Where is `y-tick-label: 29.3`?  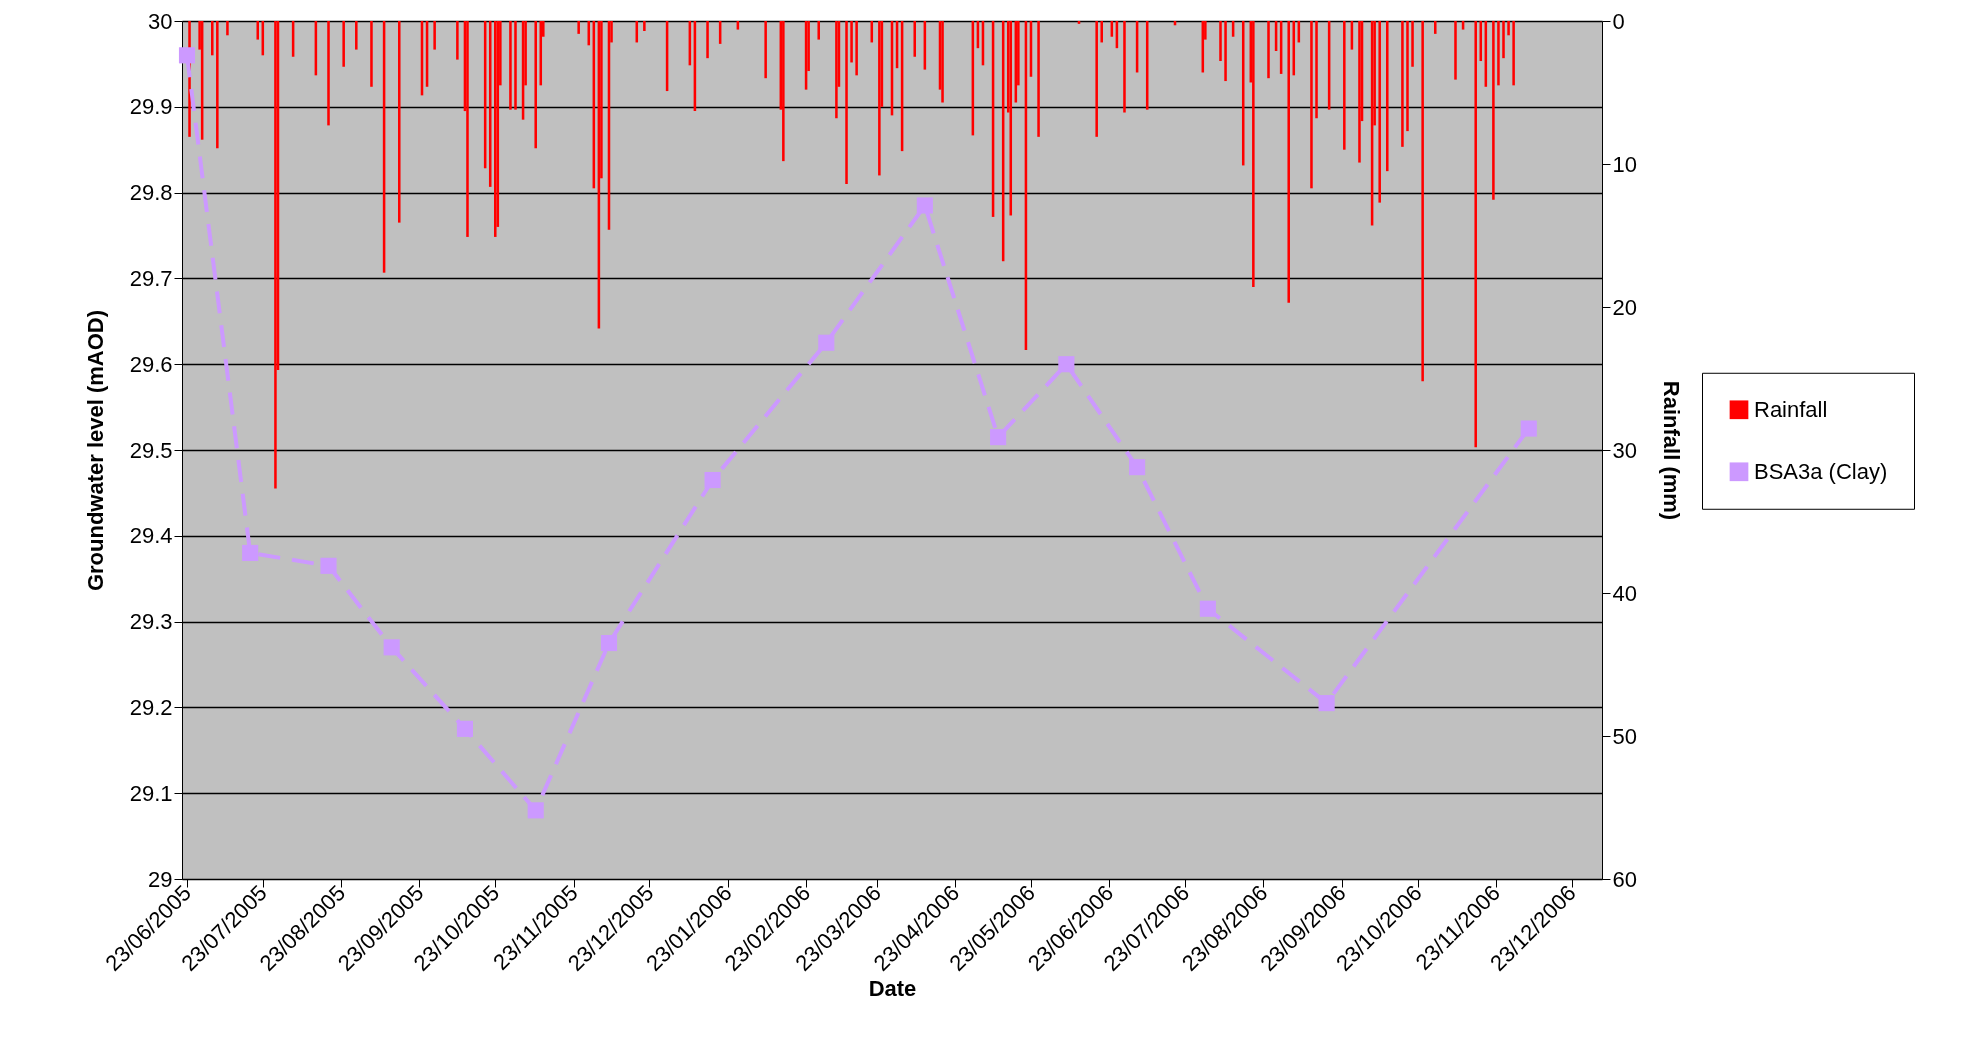 y-tick-label: 29.3 is located at coordinates (151, 622).